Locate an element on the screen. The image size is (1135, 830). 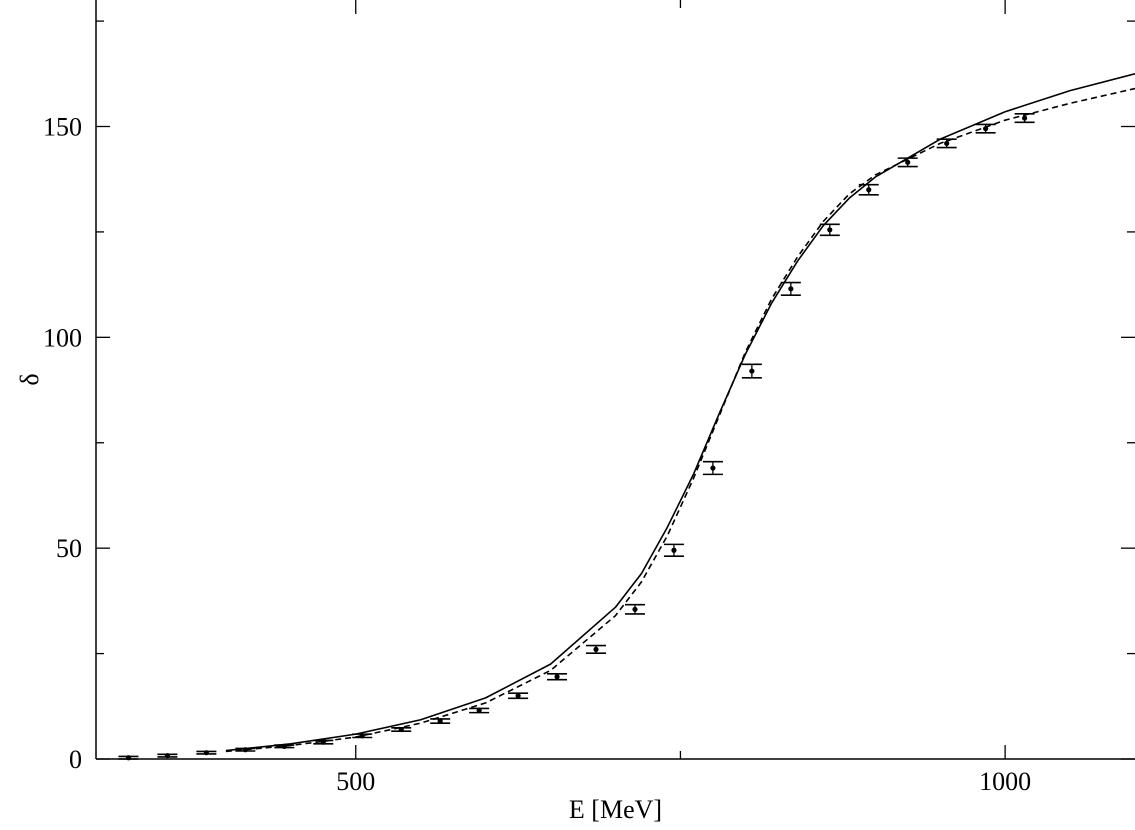
y-tick-label: 150 is located at coordinates (62, 127).